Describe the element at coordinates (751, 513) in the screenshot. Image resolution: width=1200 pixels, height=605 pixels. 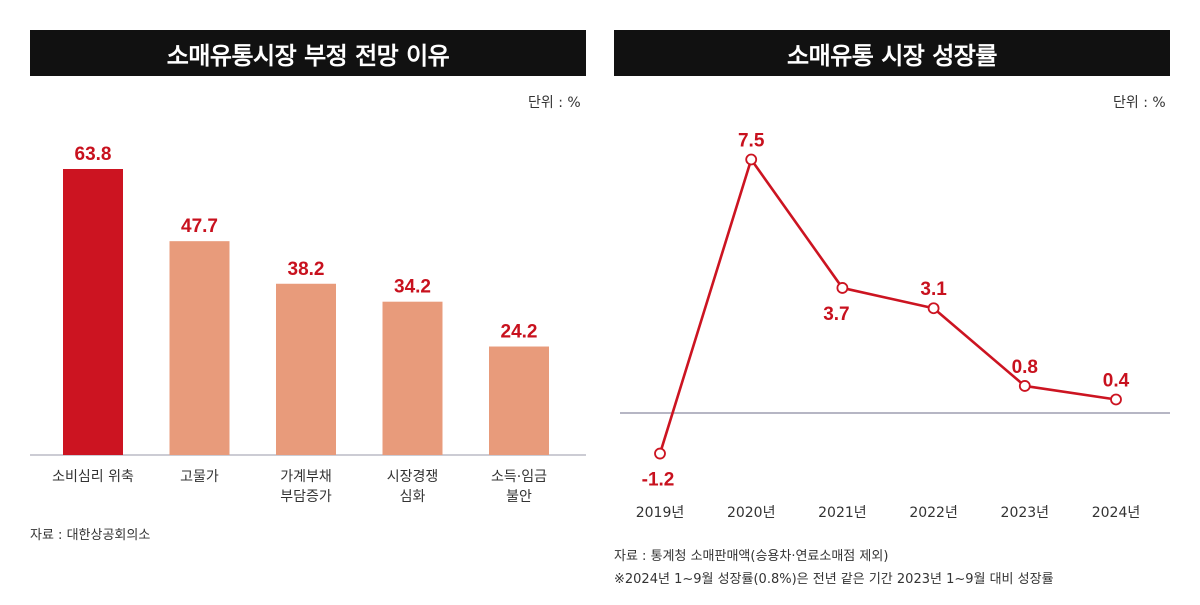
I see `x-tick-label: 2020년` at that location.